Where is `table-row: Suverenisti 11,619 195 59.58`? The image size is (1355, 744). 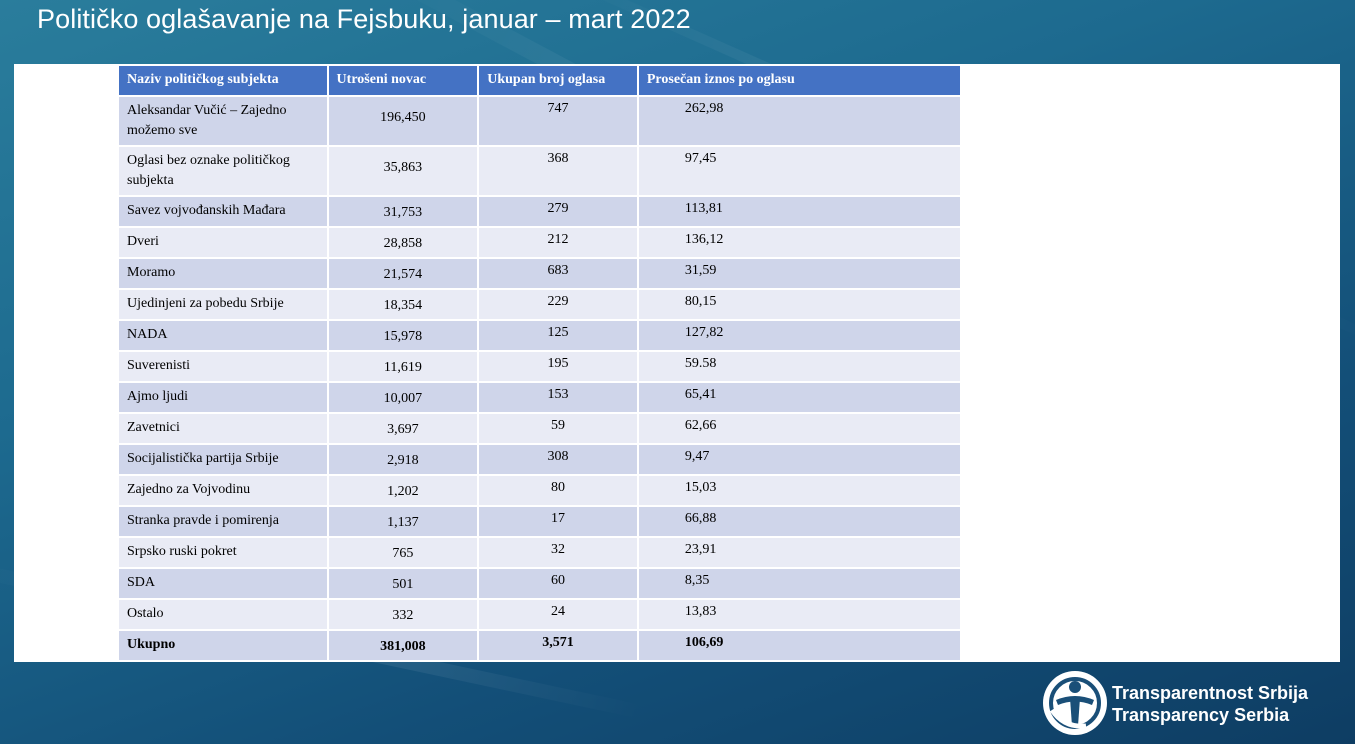
table-row: Suverenisti 11,619 195 59.58 is located at coordinates (540, 366).